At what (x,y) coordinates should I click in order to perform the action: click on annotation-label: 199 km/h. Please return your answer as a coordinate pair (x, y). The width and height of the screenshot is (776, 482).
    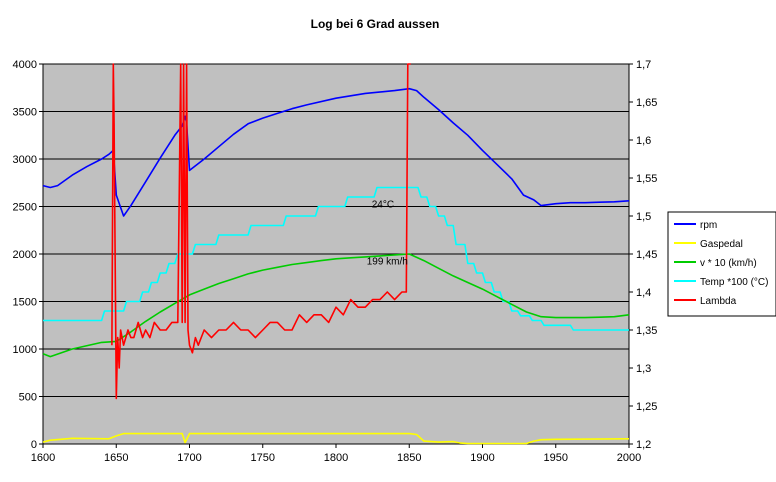
    Looking at the image, I should click on (387, 261).